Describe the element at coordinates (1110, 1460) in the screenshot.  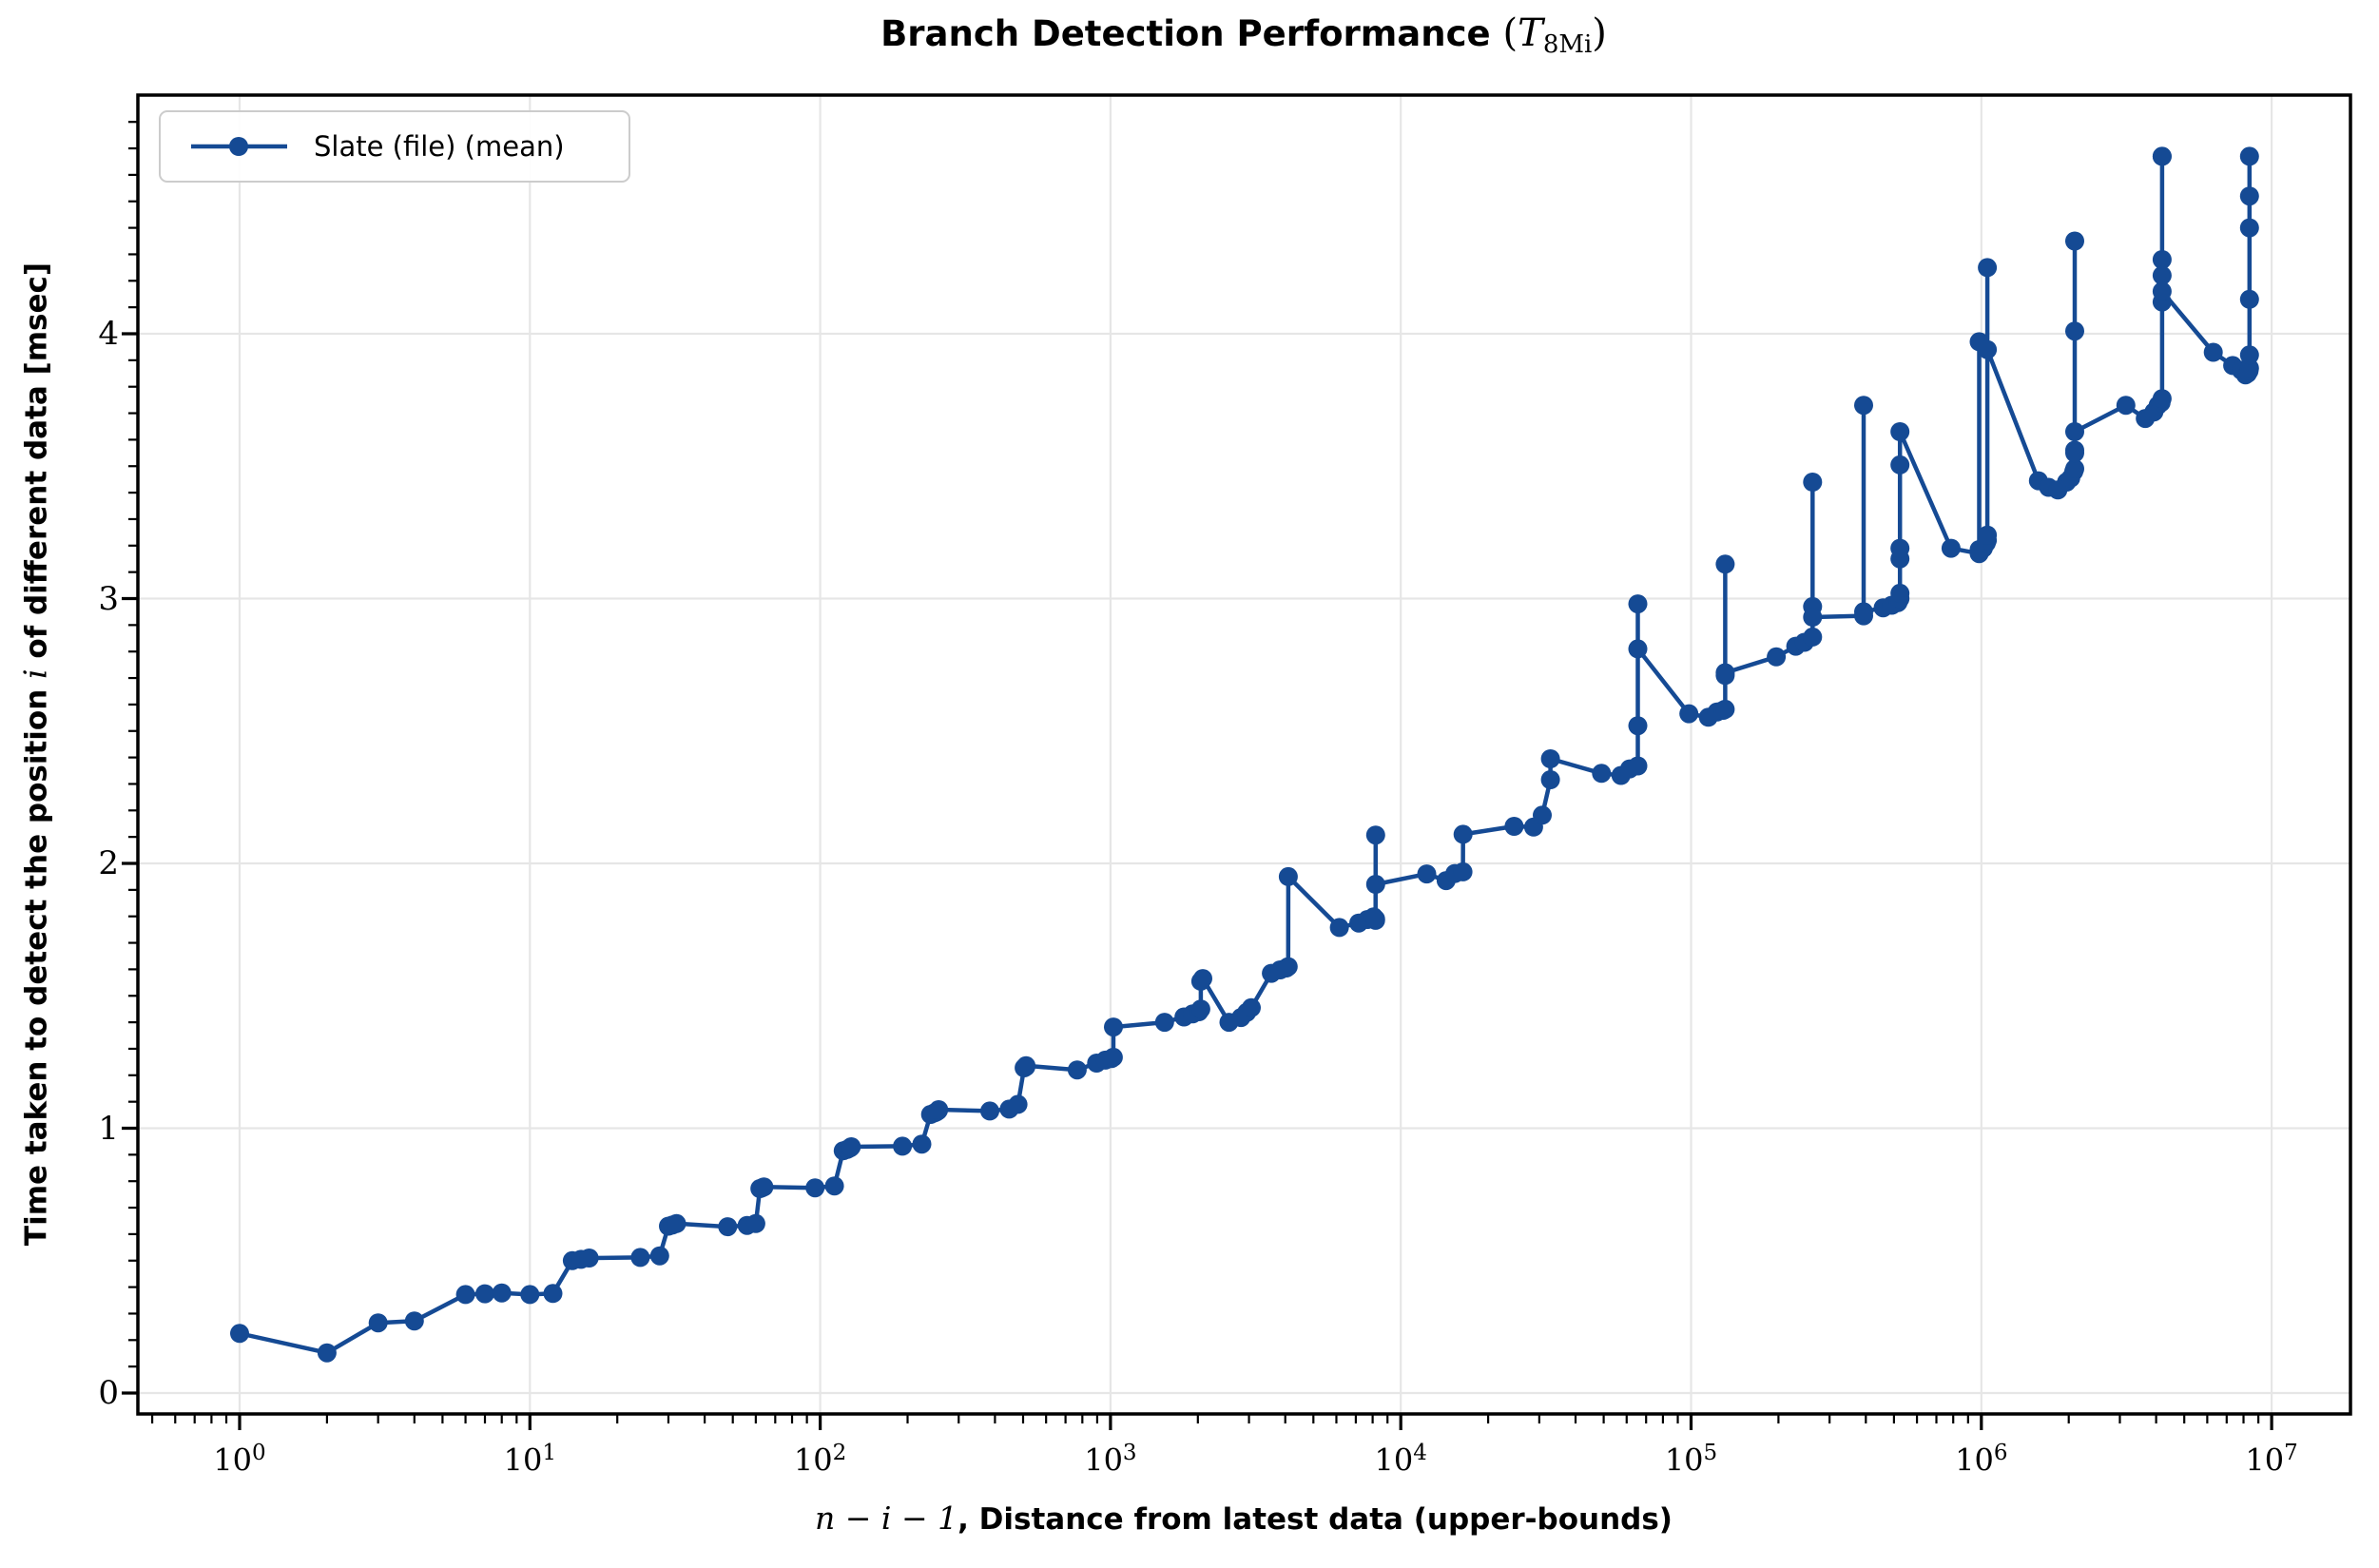
I see `x-tick-label: 10³` at that location.